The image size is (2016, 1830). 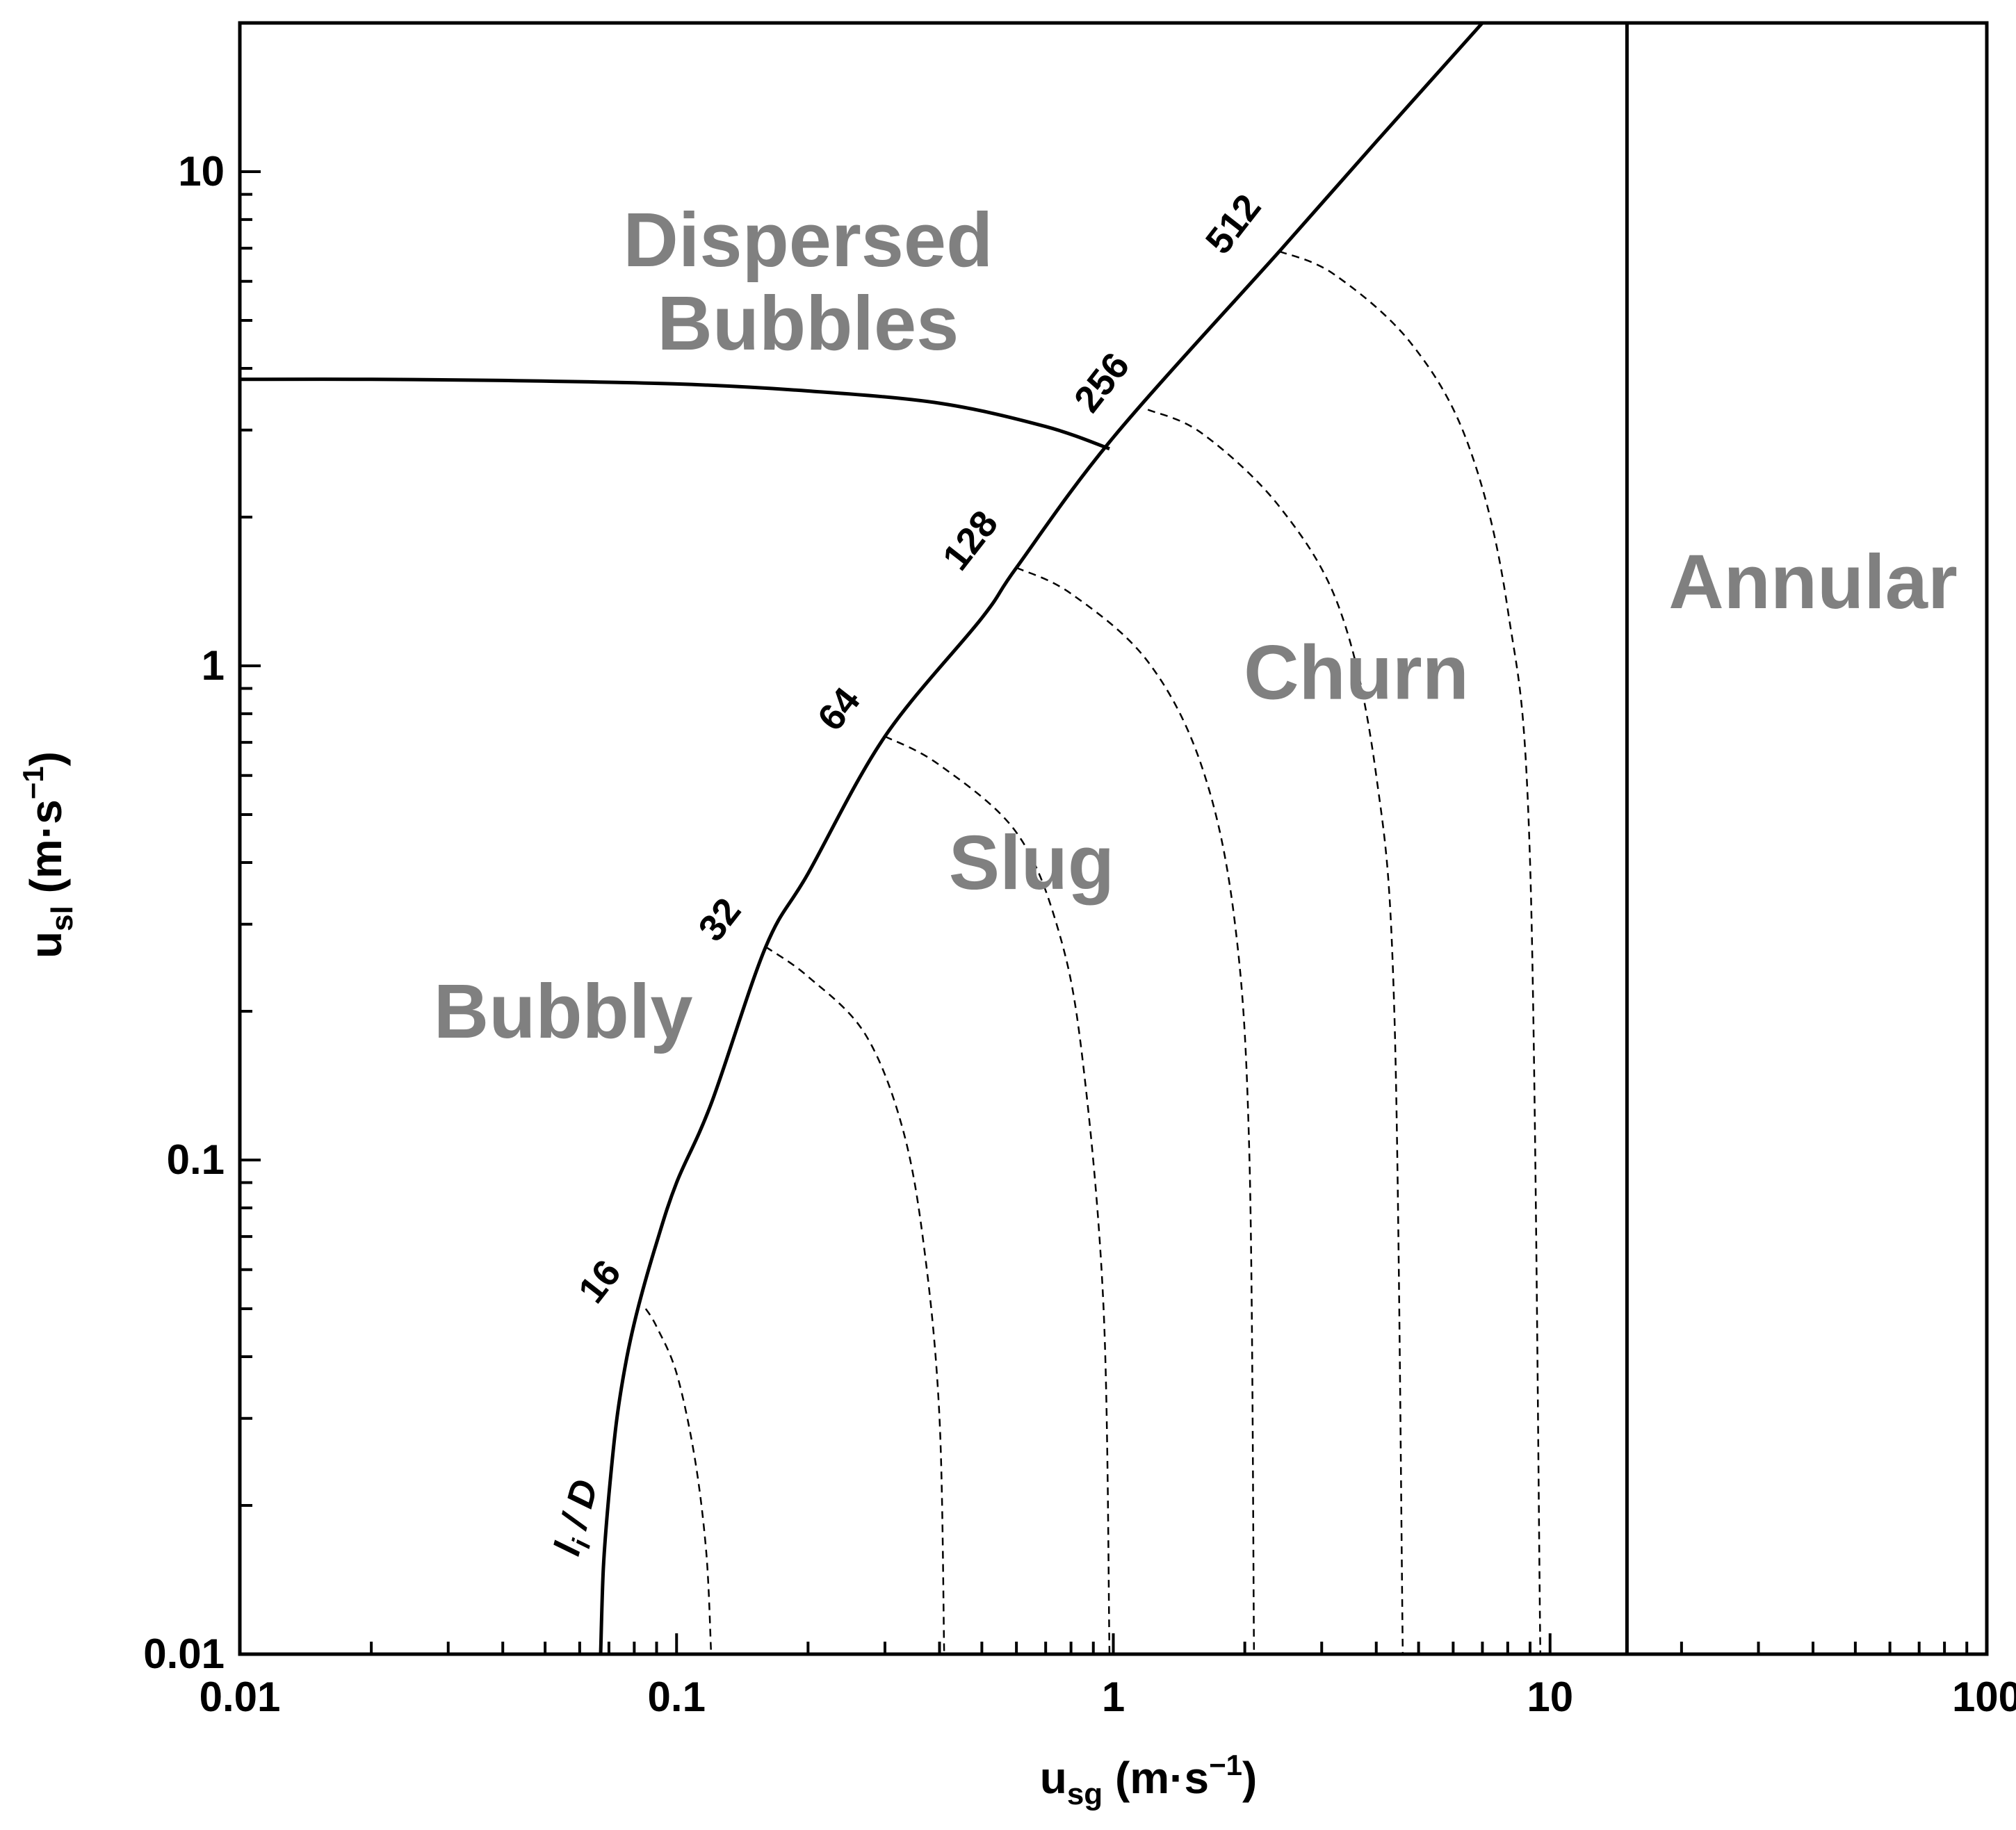 I want to click on x-tick-label: 10, so click(x=1550, y=1697).